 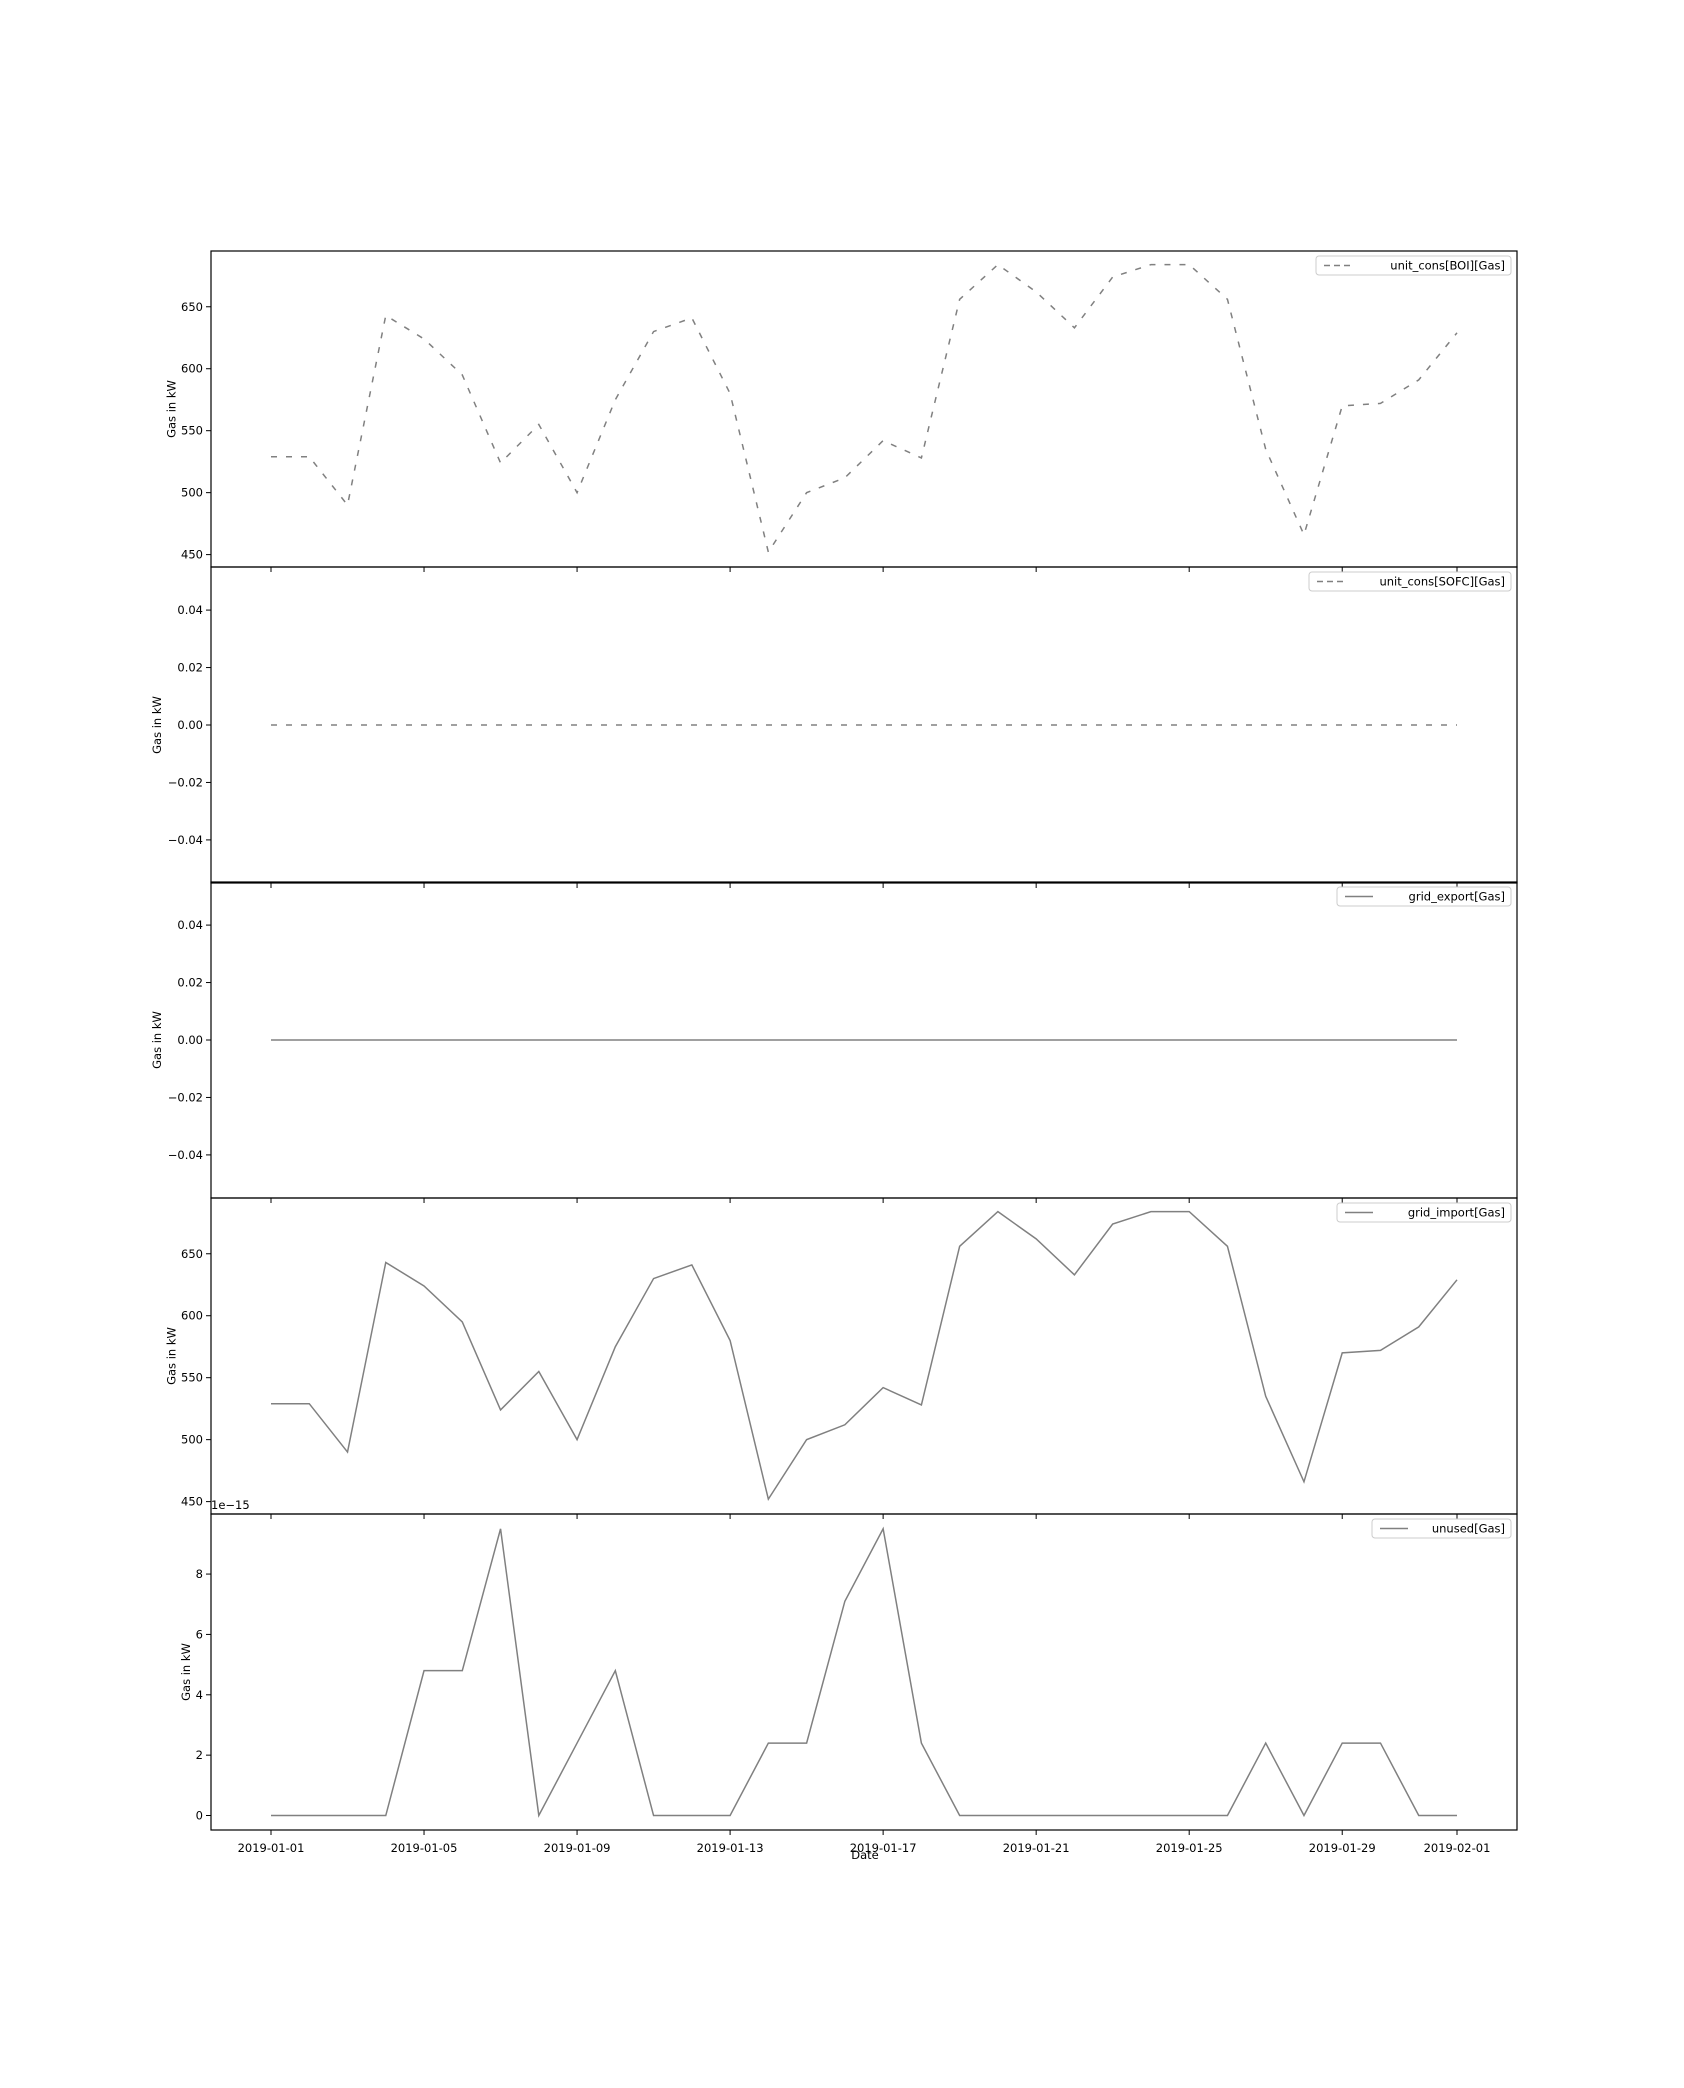 I want to click on legend-label: unused[Gas], so click(x=1468, y=1529).